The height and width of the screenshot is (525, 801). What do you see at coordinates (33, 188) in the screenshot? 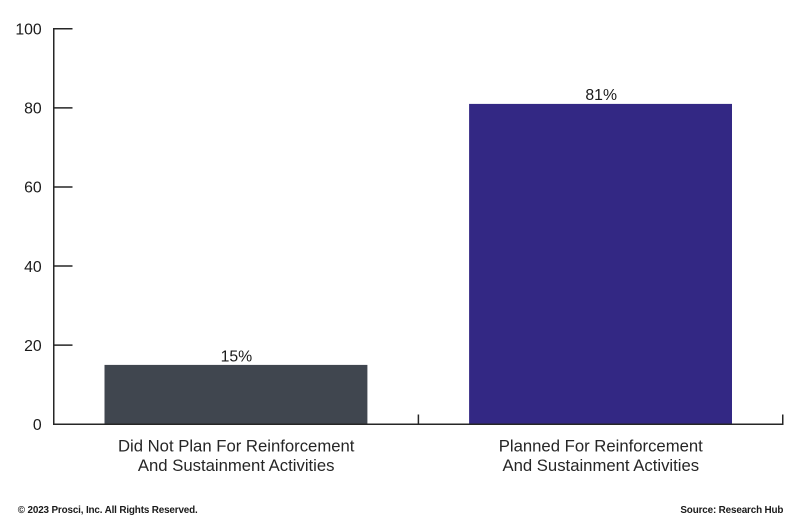
I see `svg-text: 60` at bounding box center [33, 188].